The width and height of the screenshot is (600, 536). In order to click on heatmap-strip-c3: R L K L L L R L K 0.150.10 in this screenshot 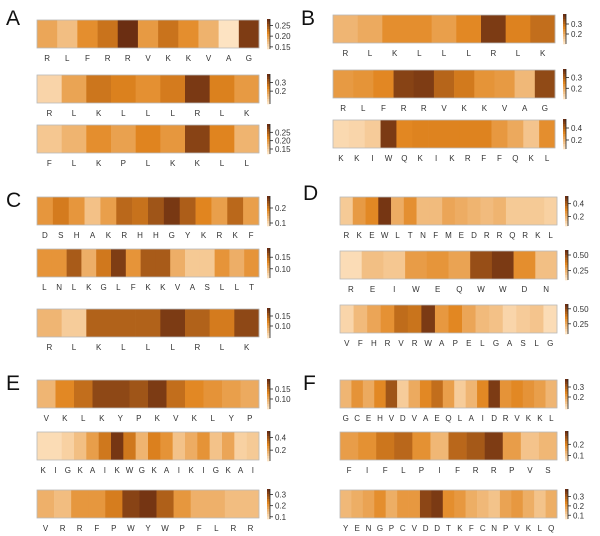, I will do `click(163, 330)`.